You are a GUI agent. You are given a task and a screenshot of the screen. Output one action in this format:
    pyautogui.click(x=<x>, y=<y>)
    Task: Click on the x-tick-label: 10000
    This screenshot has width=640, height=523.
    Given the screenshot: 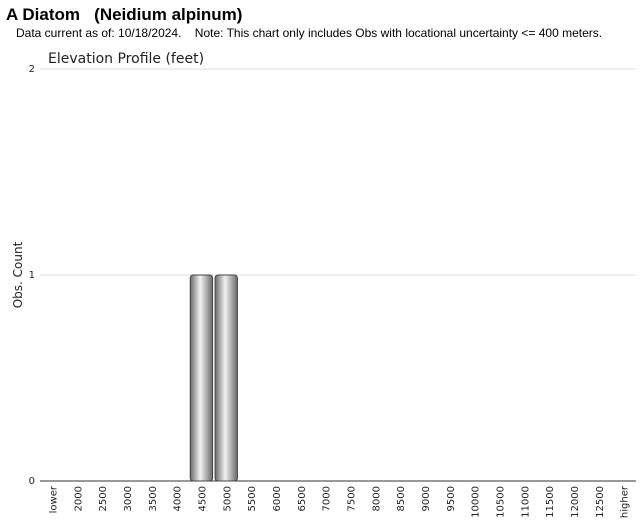 What is the action you would take?
    pyautogui.click(x=476, y=502)
    